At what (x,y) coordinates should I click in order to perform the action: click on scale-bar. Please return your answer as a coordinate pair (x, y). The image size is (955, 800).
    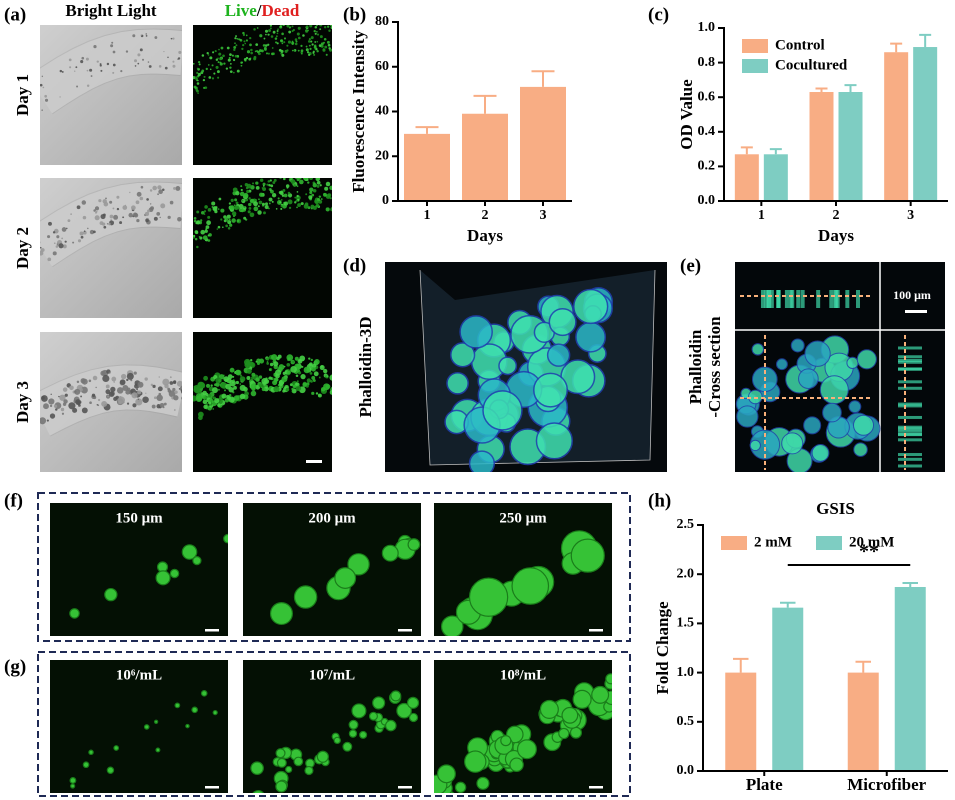
    Looking at the image, I should click on (212, 787).